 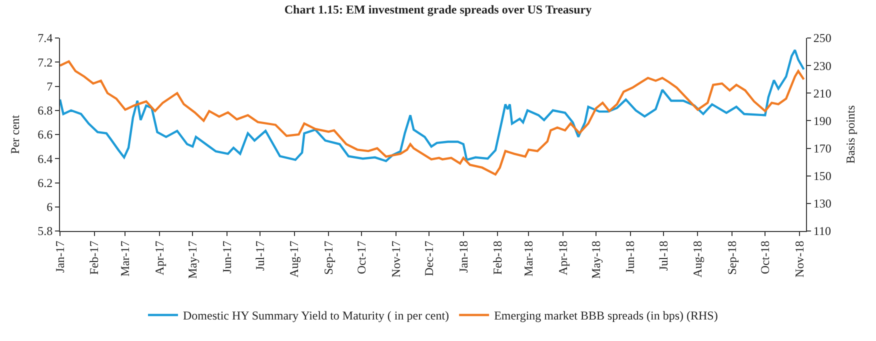 What do you see at coordinates (45, 159) in the screenshot?
I see `y-tick-label: 6.4` at bounding box center [45, 159].